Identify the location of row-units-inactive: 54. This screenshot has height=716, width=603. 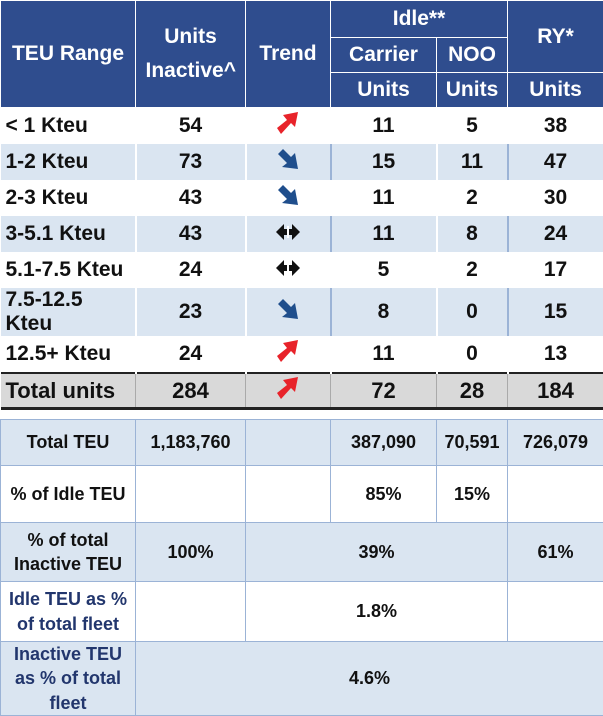
(191, 126).